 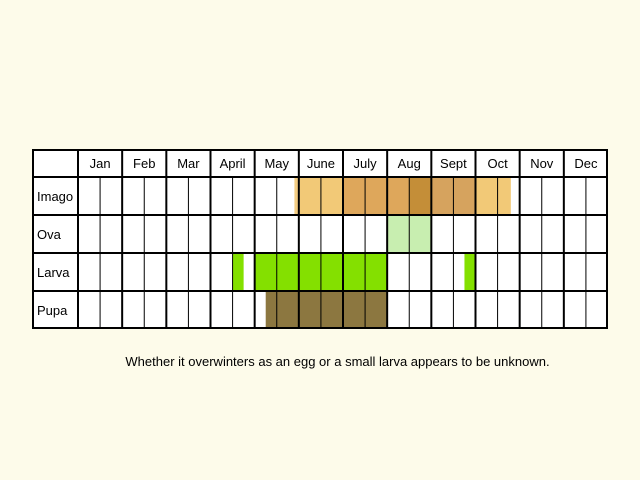 I want to click on month-label-july: July, so click(x=366, y=163).